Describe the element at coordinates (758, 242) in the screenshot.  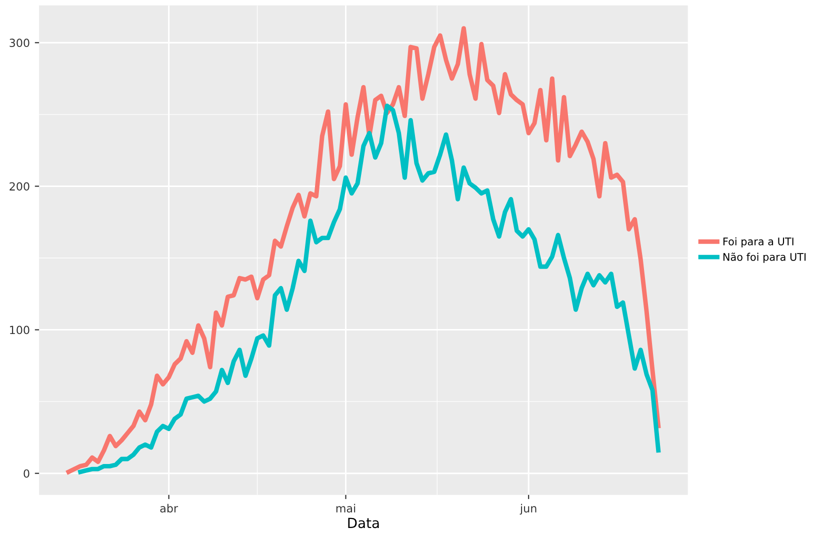
I see `legend-label: Foi para a UTI` at that location.